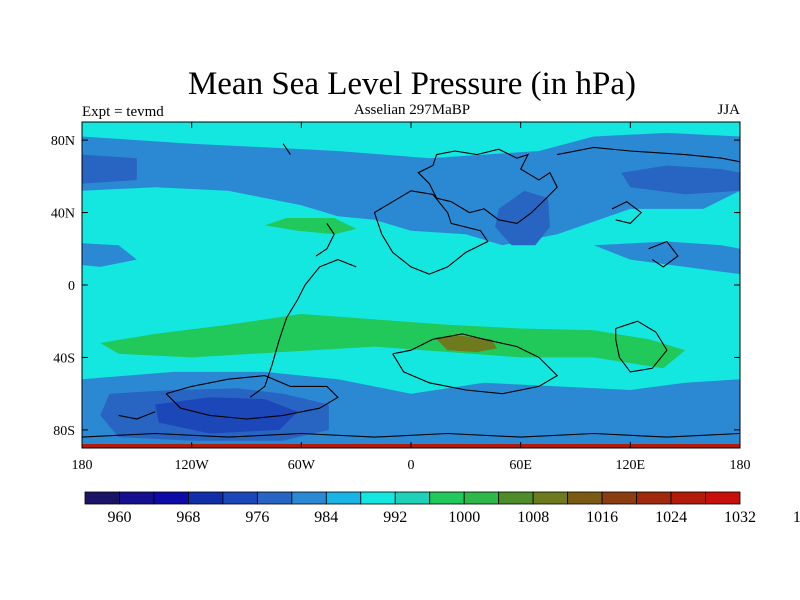 This screenshot has height=600, width=800. Describe the element at coordinates (740, 517) in the screenshot. I see `colorbar-tick-label: 1032` at that location.